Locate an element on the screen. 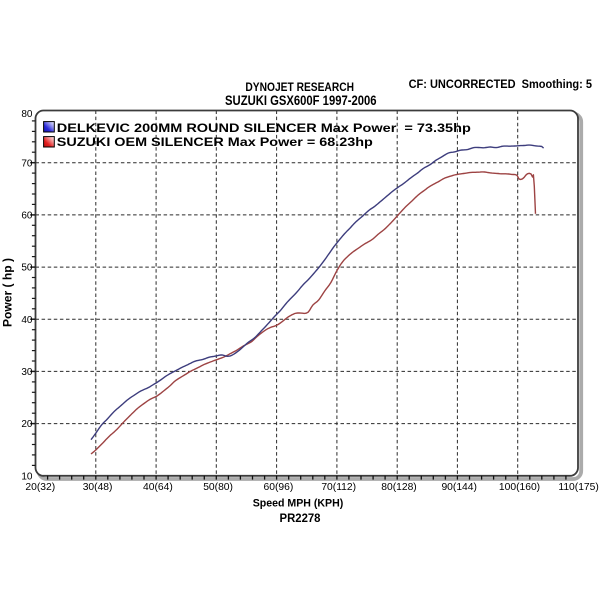  svg-text: 70(112) is located at coordinates (338, 487).